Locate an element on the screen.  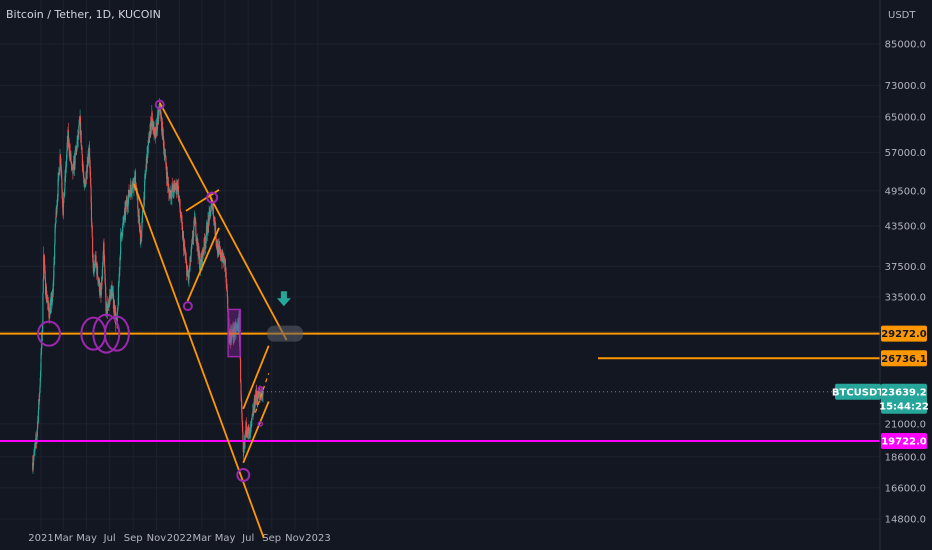
lower-downtrend-line is located at coordinates (199, 361).